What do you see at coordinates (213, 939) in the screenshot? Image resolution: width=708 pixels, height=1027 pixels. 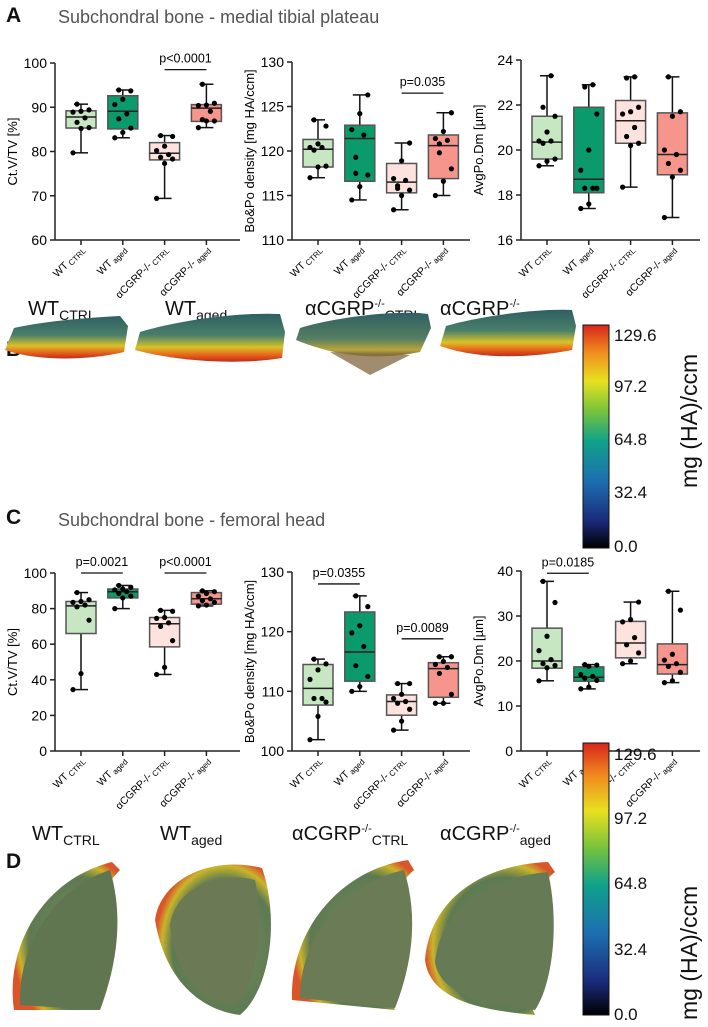 I see `femoral-head-wt-aged` at bounding box center [213, 939].